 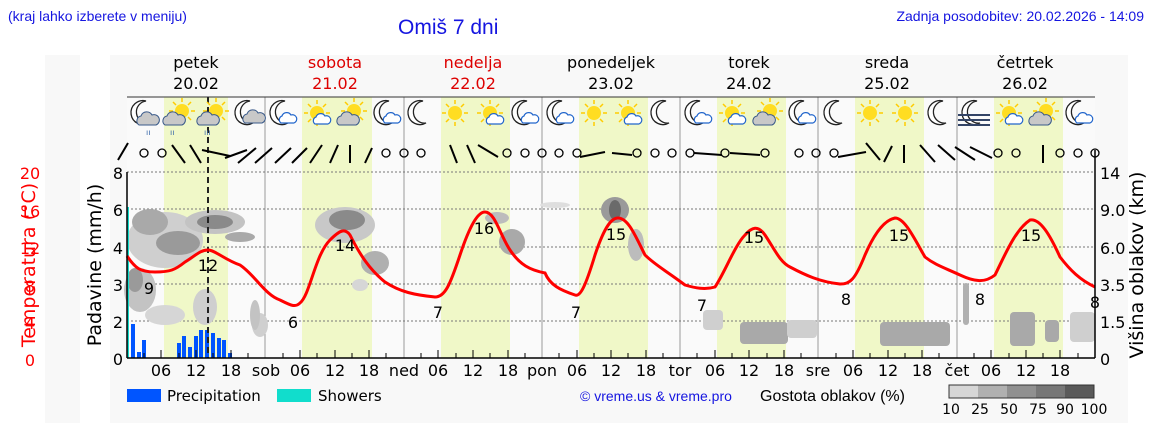 I want to click on day-date: 25.02, so click(x=887, y=83).